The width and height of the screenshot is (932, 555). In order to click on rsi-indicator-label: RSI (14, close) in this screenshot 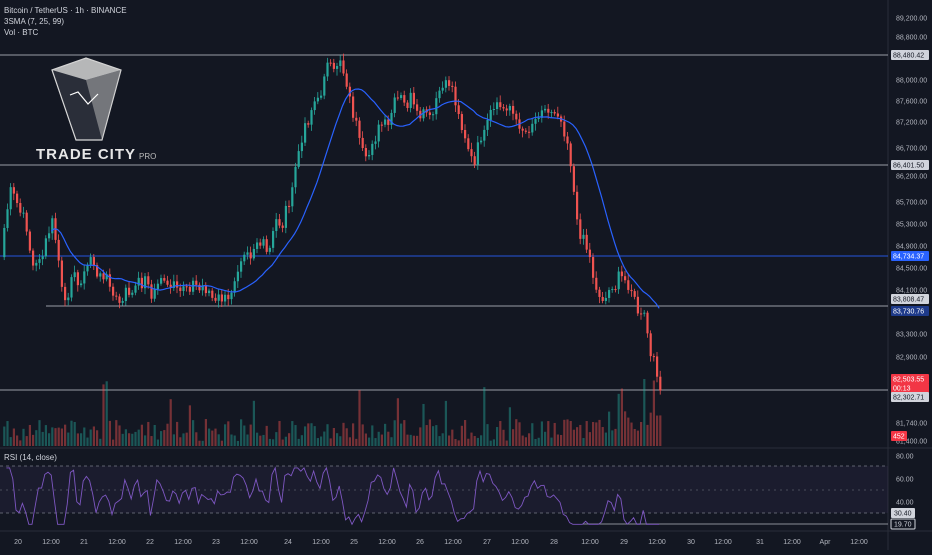, I will do `click(30, 457)`.